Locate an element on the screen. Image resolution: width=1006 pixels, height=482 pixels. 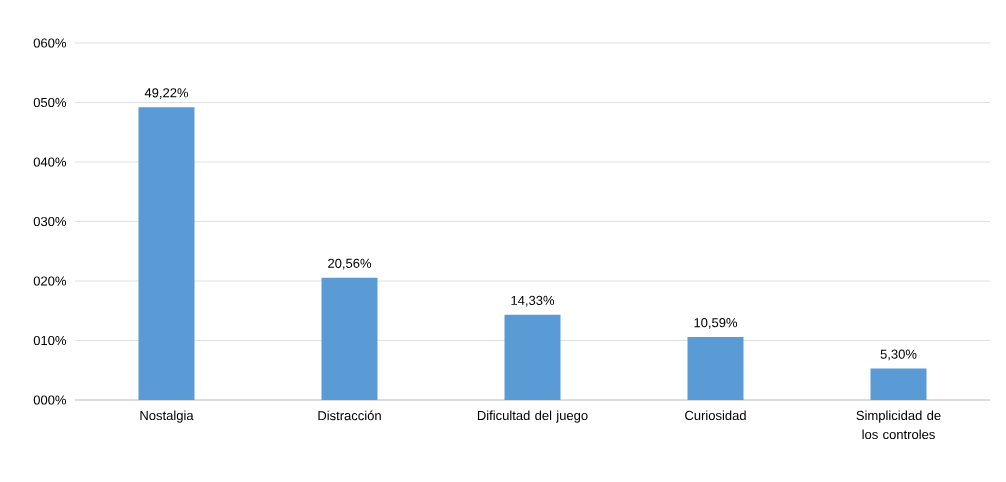
data-label: 49,22% is located at coordinates (166, 93).